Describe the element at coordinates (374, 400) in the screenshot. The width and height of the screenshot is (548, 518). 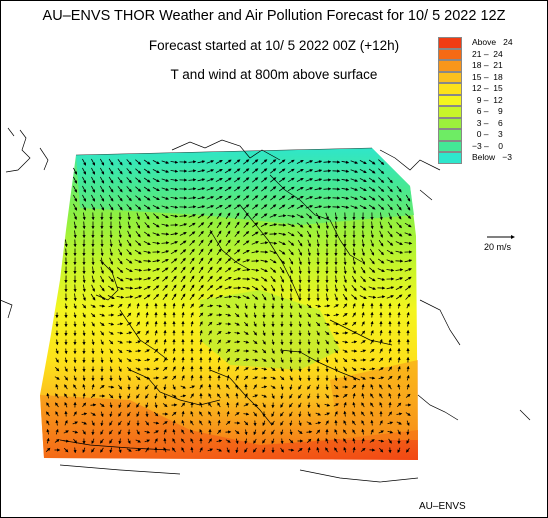
I see `temperature-field-southeast` at that location.